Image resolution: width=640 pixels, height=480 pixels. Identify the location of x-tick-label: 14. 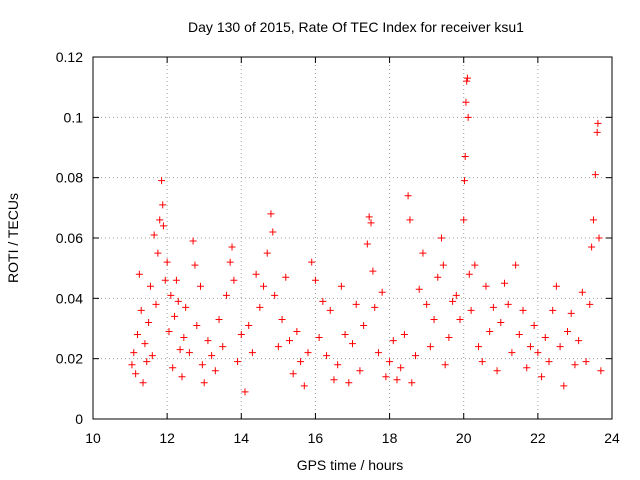
(241, 438).